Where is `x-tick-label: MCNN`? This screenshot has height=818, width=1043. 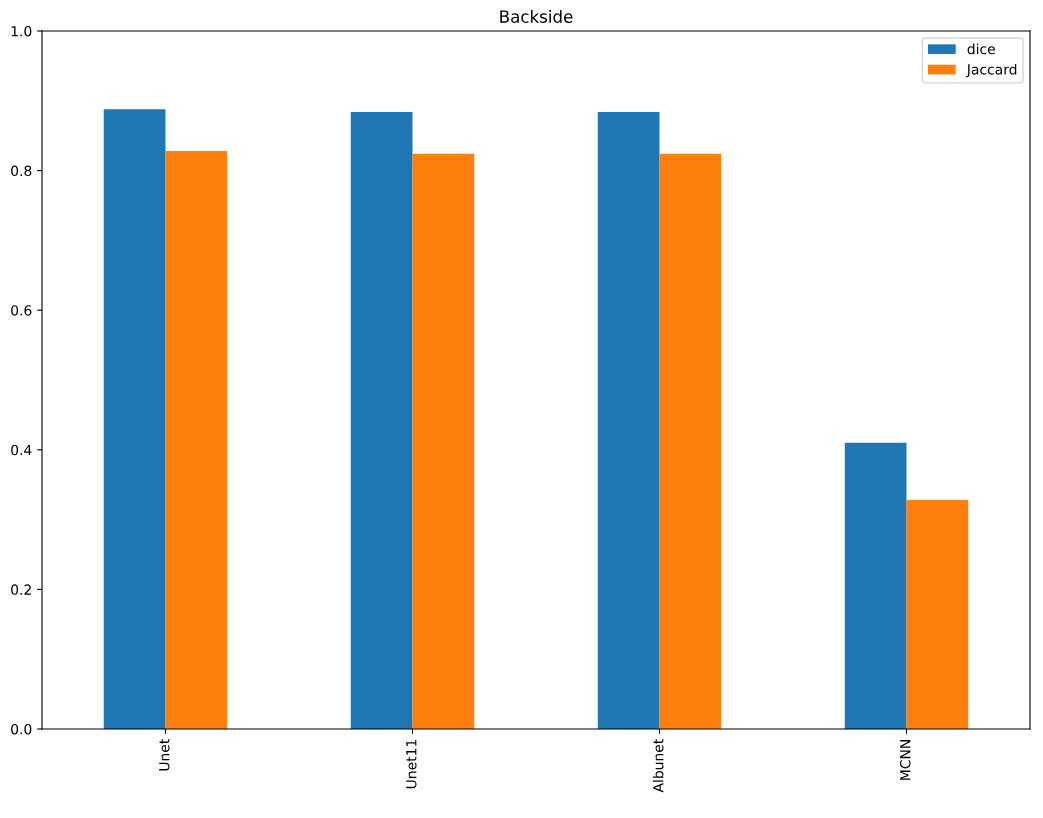
x-tick-label: MCNN is located at coordinates (905, 760).